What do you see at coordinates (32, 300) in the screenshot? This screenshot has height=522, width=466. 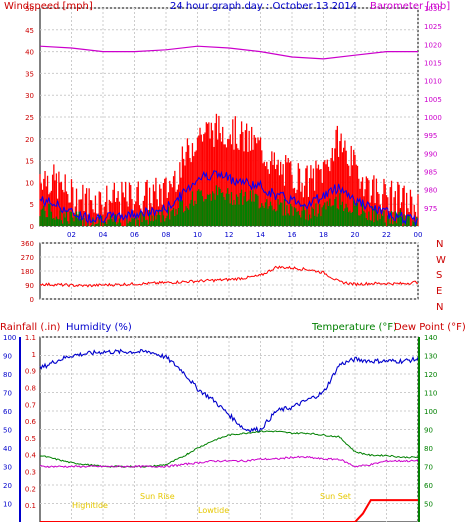 I see `direction-tick-label: 0` at bounding box center [32, 300].